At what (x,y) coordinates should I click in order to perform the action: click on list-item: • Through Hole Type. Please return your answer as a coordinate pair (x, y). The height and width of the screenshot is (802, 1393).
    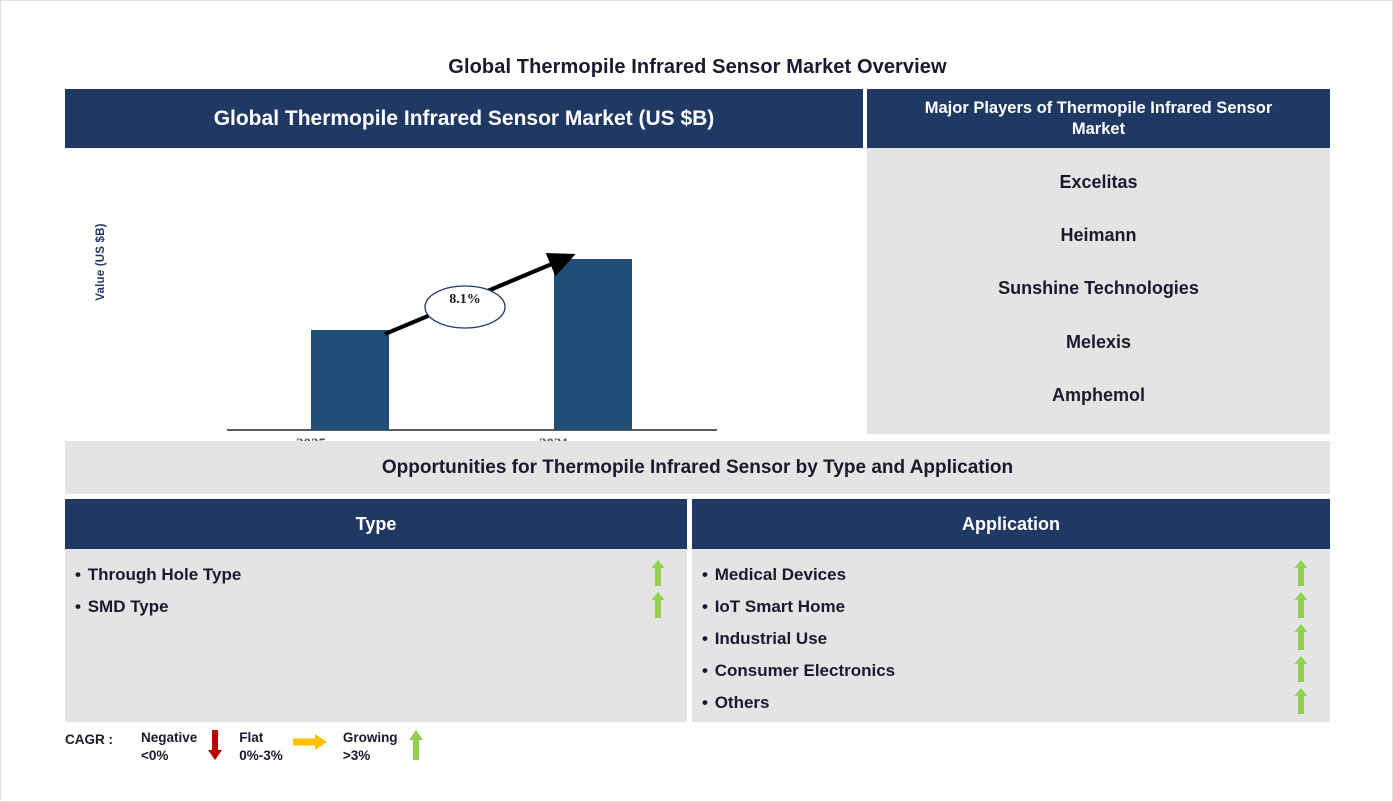
    Looking at the image, I should click on (376, 575).